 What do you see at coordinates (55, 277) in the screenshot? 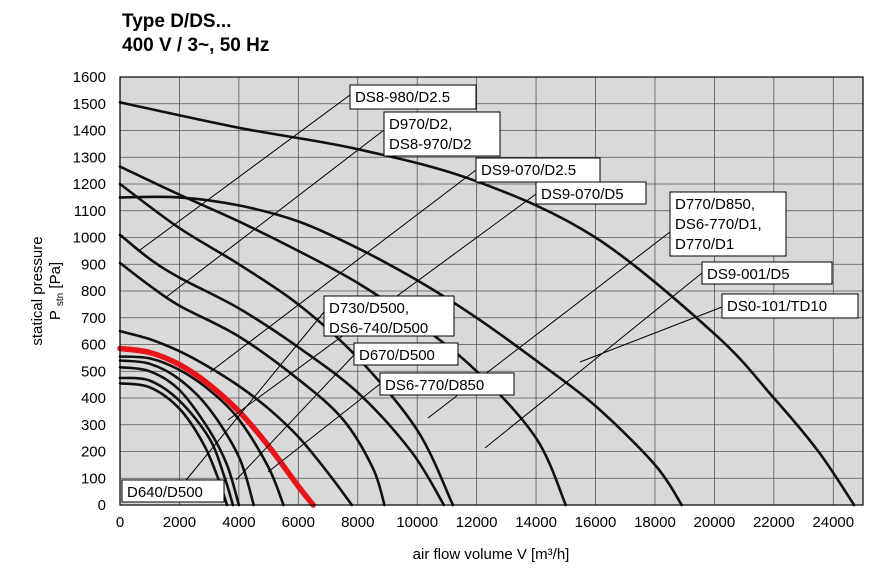
I see `y-axis-unit: [Pa]` at bounding box center [55, 277].